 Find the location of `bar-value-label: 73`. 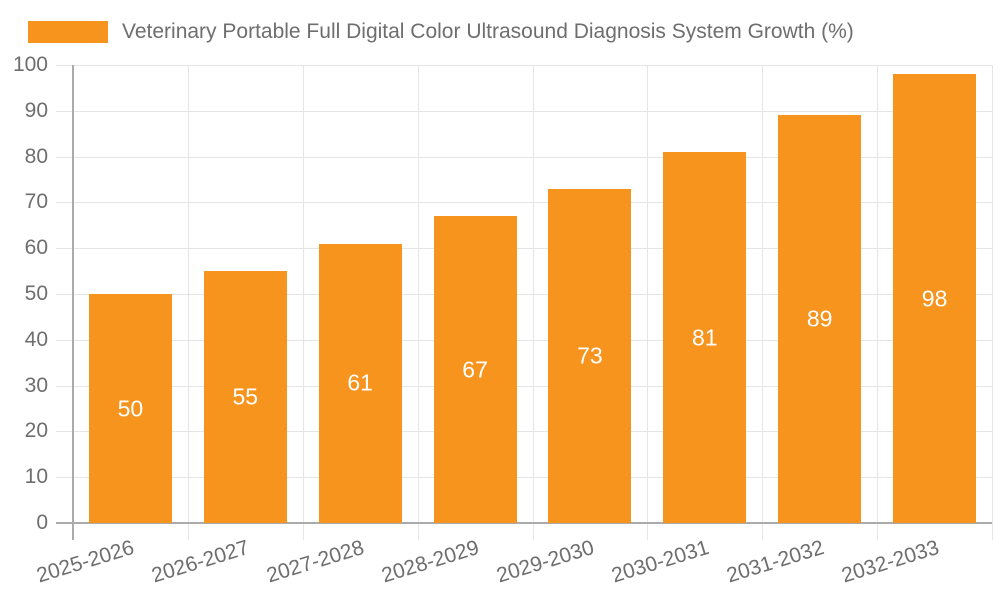

bar-value-label: 73 is located at coordinates (590, 355).